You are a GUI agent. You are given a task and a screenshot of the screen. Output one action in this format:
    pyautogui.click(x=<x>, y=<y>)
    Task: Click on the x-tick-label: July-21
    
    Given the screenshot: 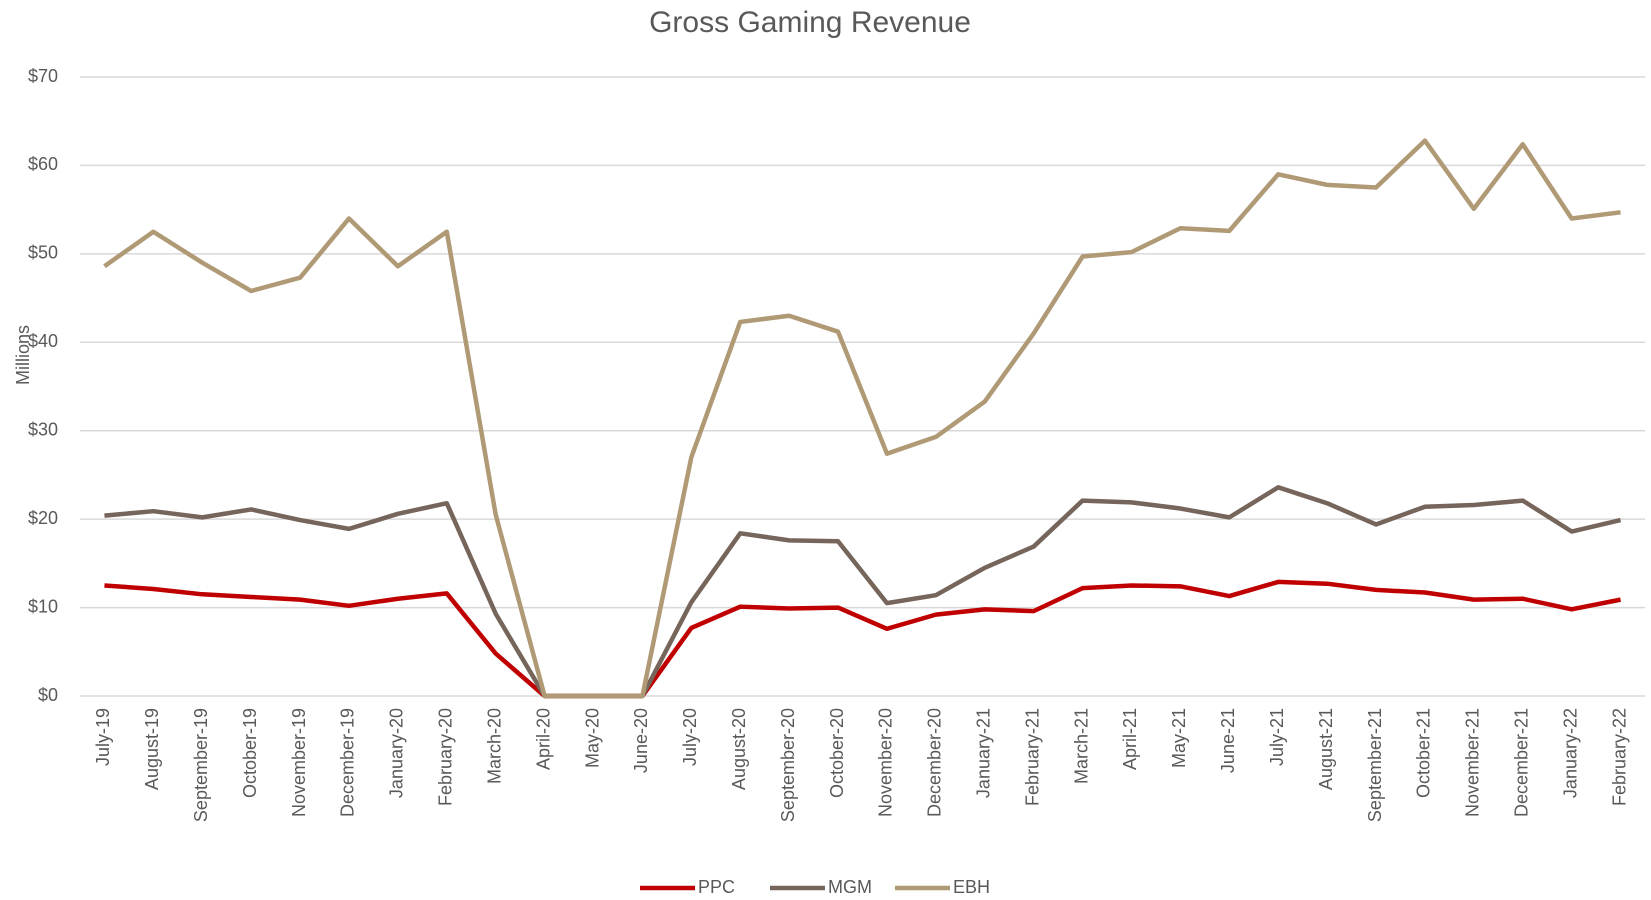 What is the action you would take?
    pyautogui.click(x=1277, y=737)
    